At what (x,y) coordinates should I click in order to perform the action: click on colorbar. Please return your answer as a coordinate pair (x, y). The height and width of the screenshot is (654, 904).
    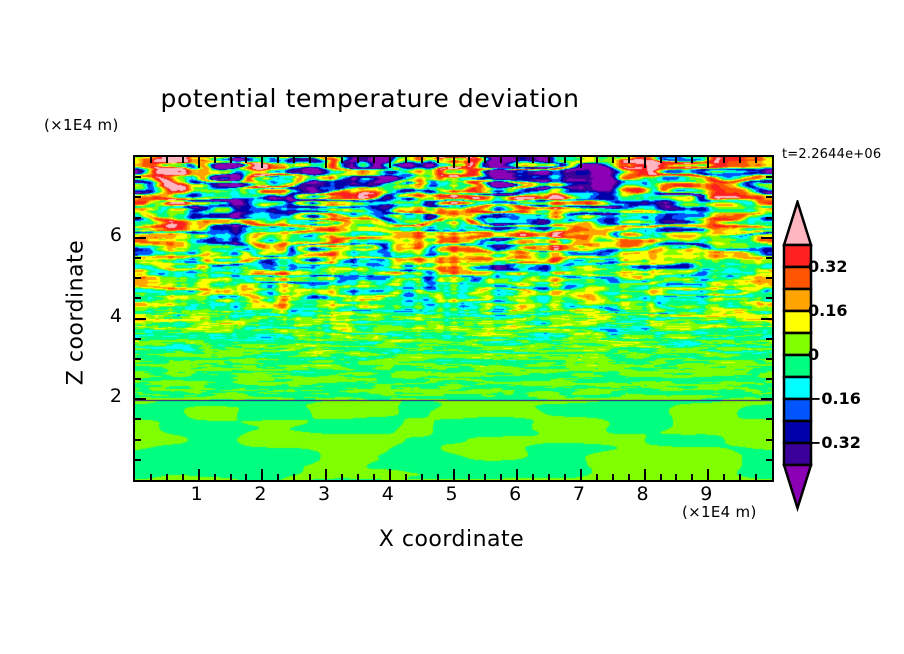
    Looking at the image, I should click on (798, 356).